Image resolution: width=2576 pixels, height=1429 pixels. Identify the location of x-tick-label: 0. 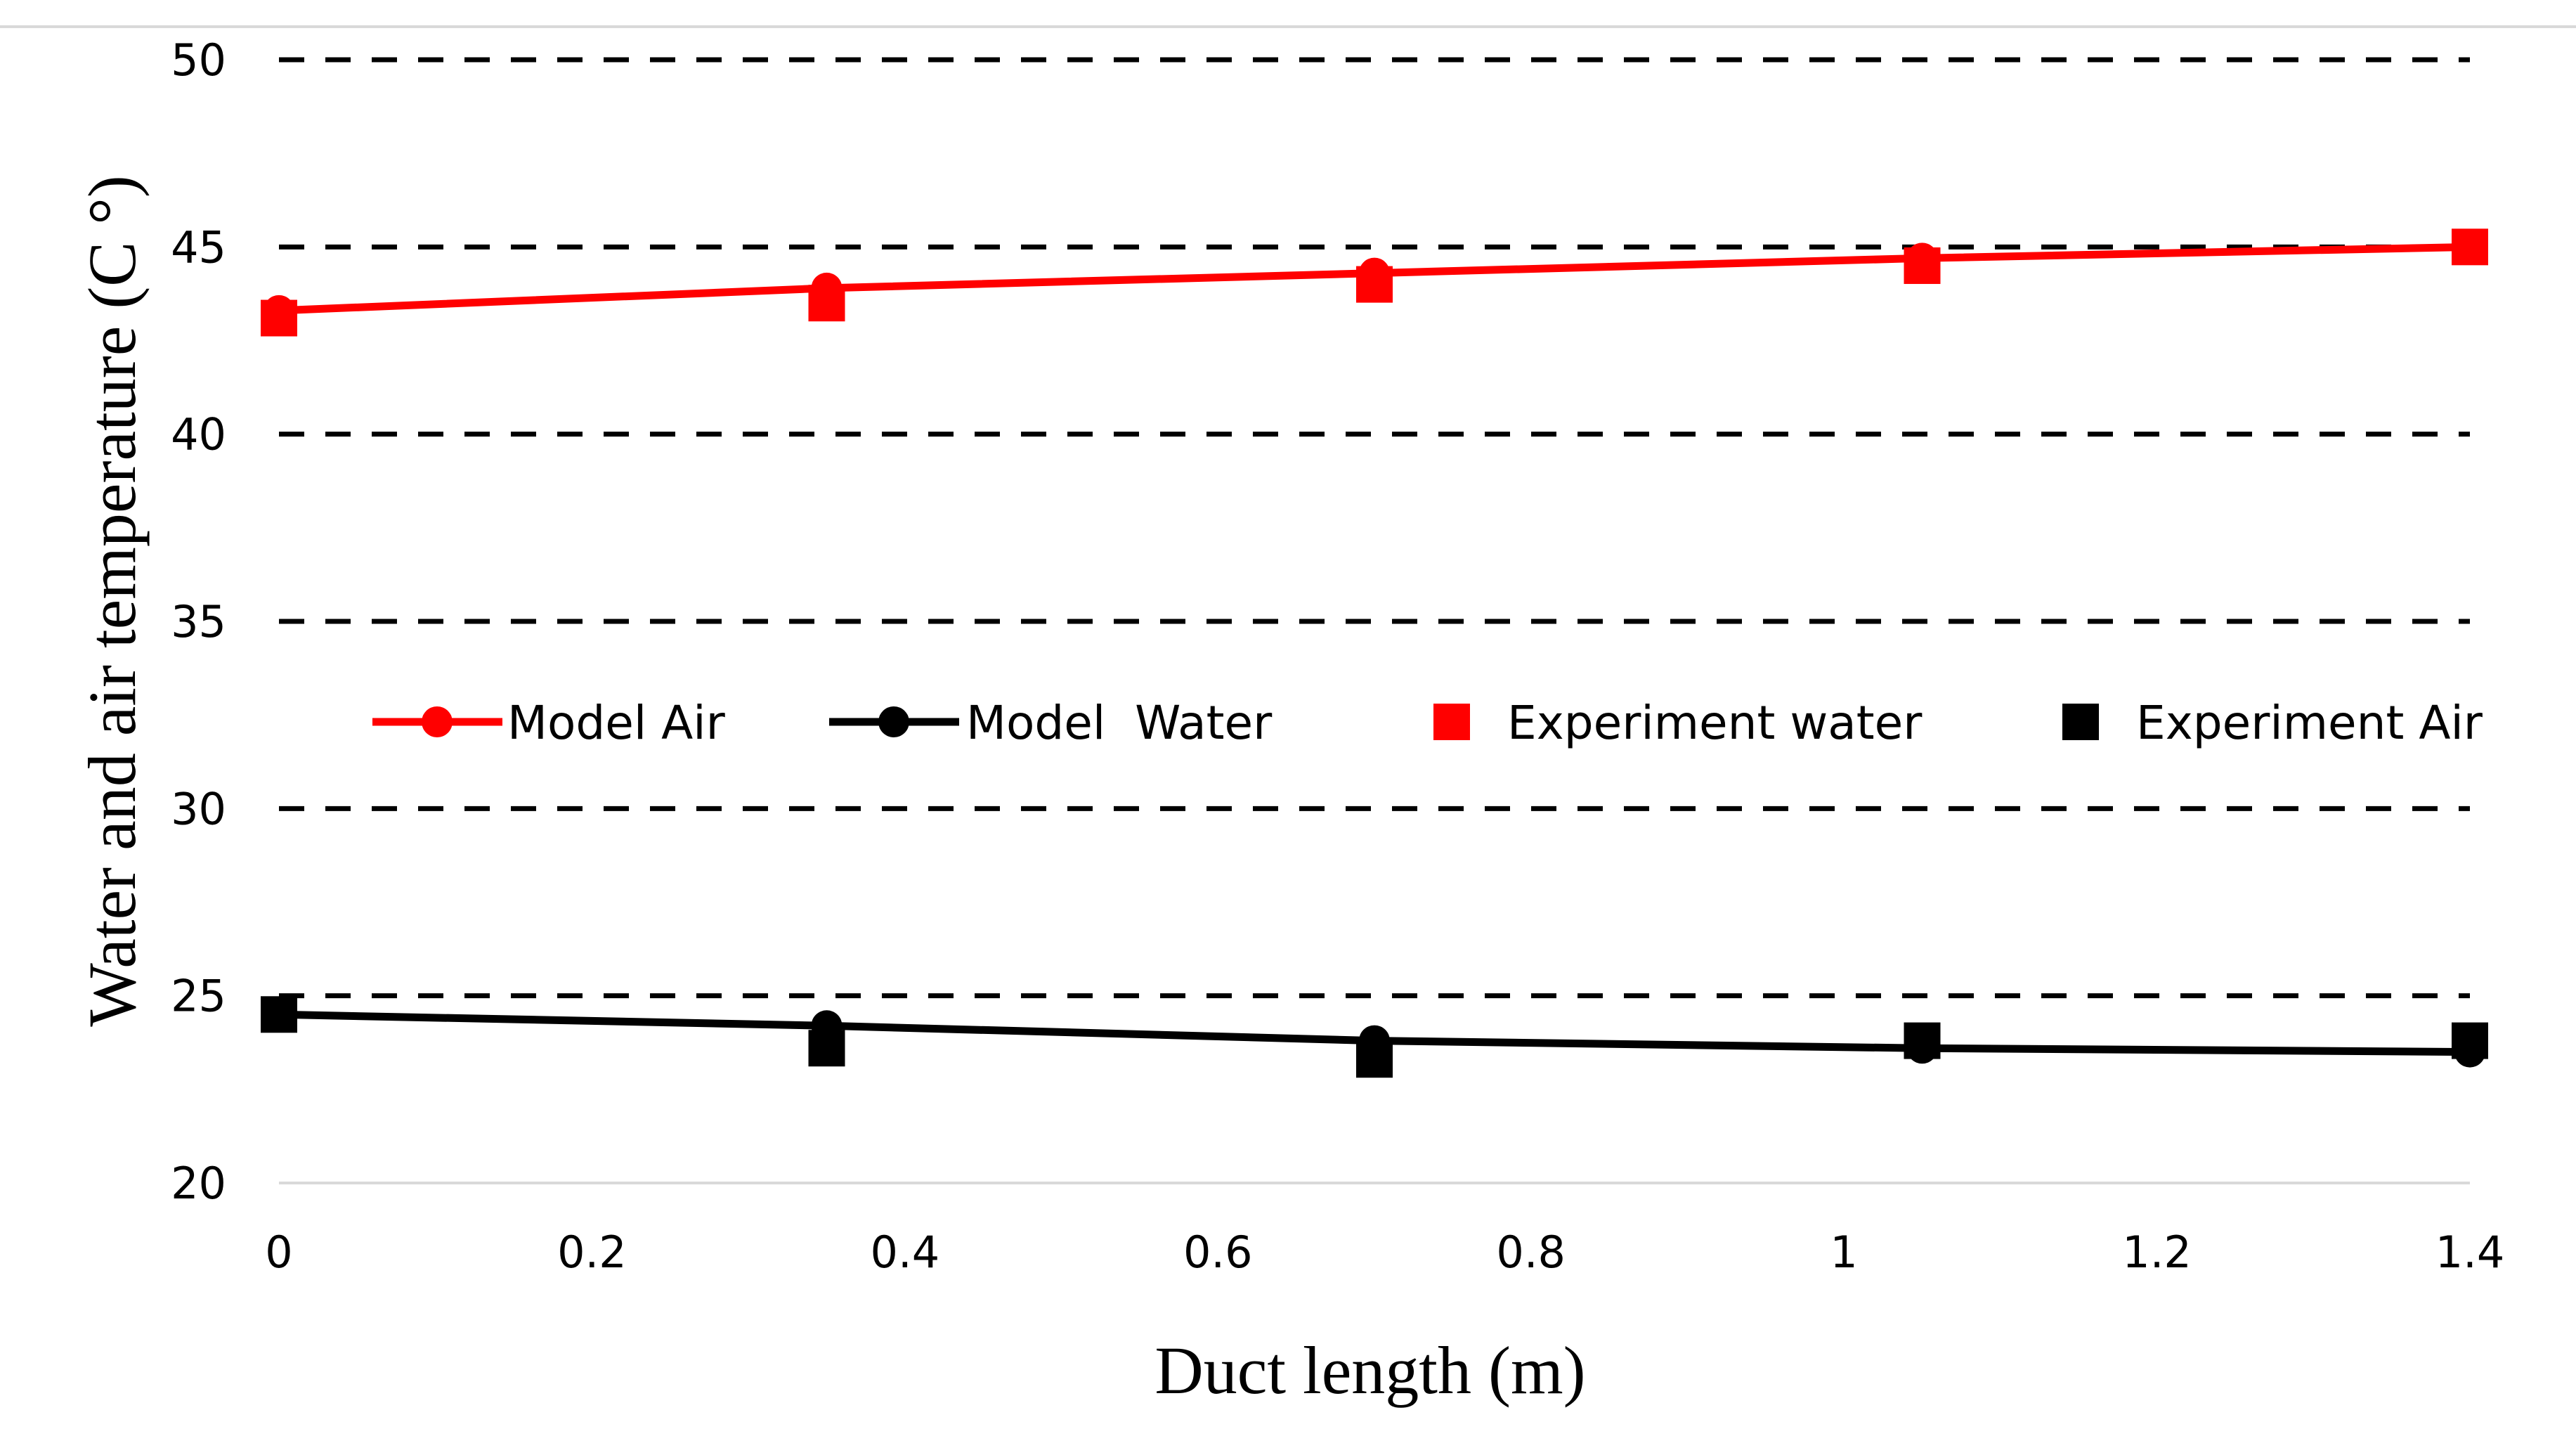
(278, 1252).